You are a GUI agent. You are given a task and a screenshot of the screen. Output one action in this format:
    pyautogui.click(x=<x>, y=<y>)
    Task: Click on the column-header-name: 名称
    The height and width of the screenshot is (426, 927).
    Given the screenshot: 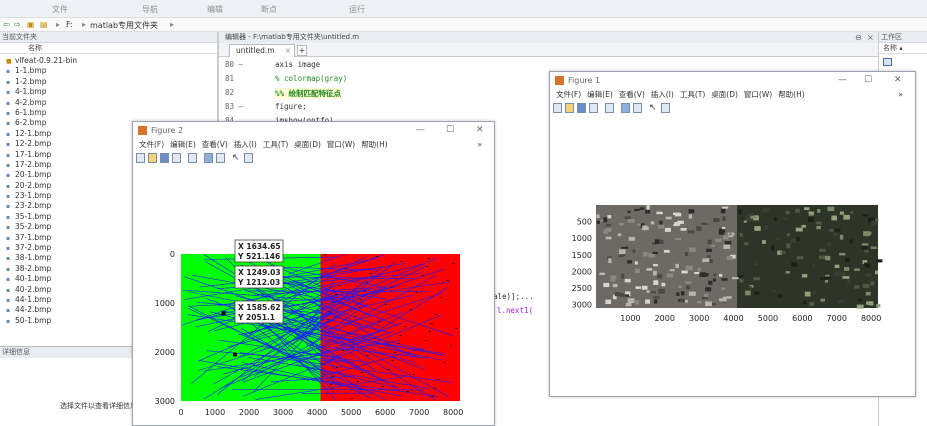 What is the action you would take?
    pyautogui.click(x=108, y=48)
    